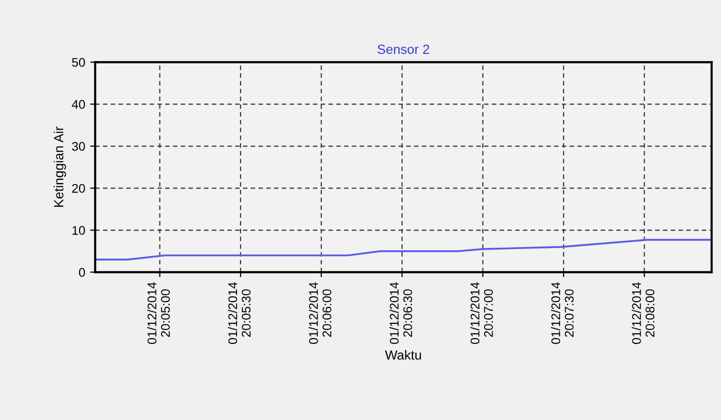 The height and width of the screenshot is (420, 721). Describe the element at coordinates (60, 166) in the screenshot. I see `y-axis-title: Ketinggian Air` at that location.